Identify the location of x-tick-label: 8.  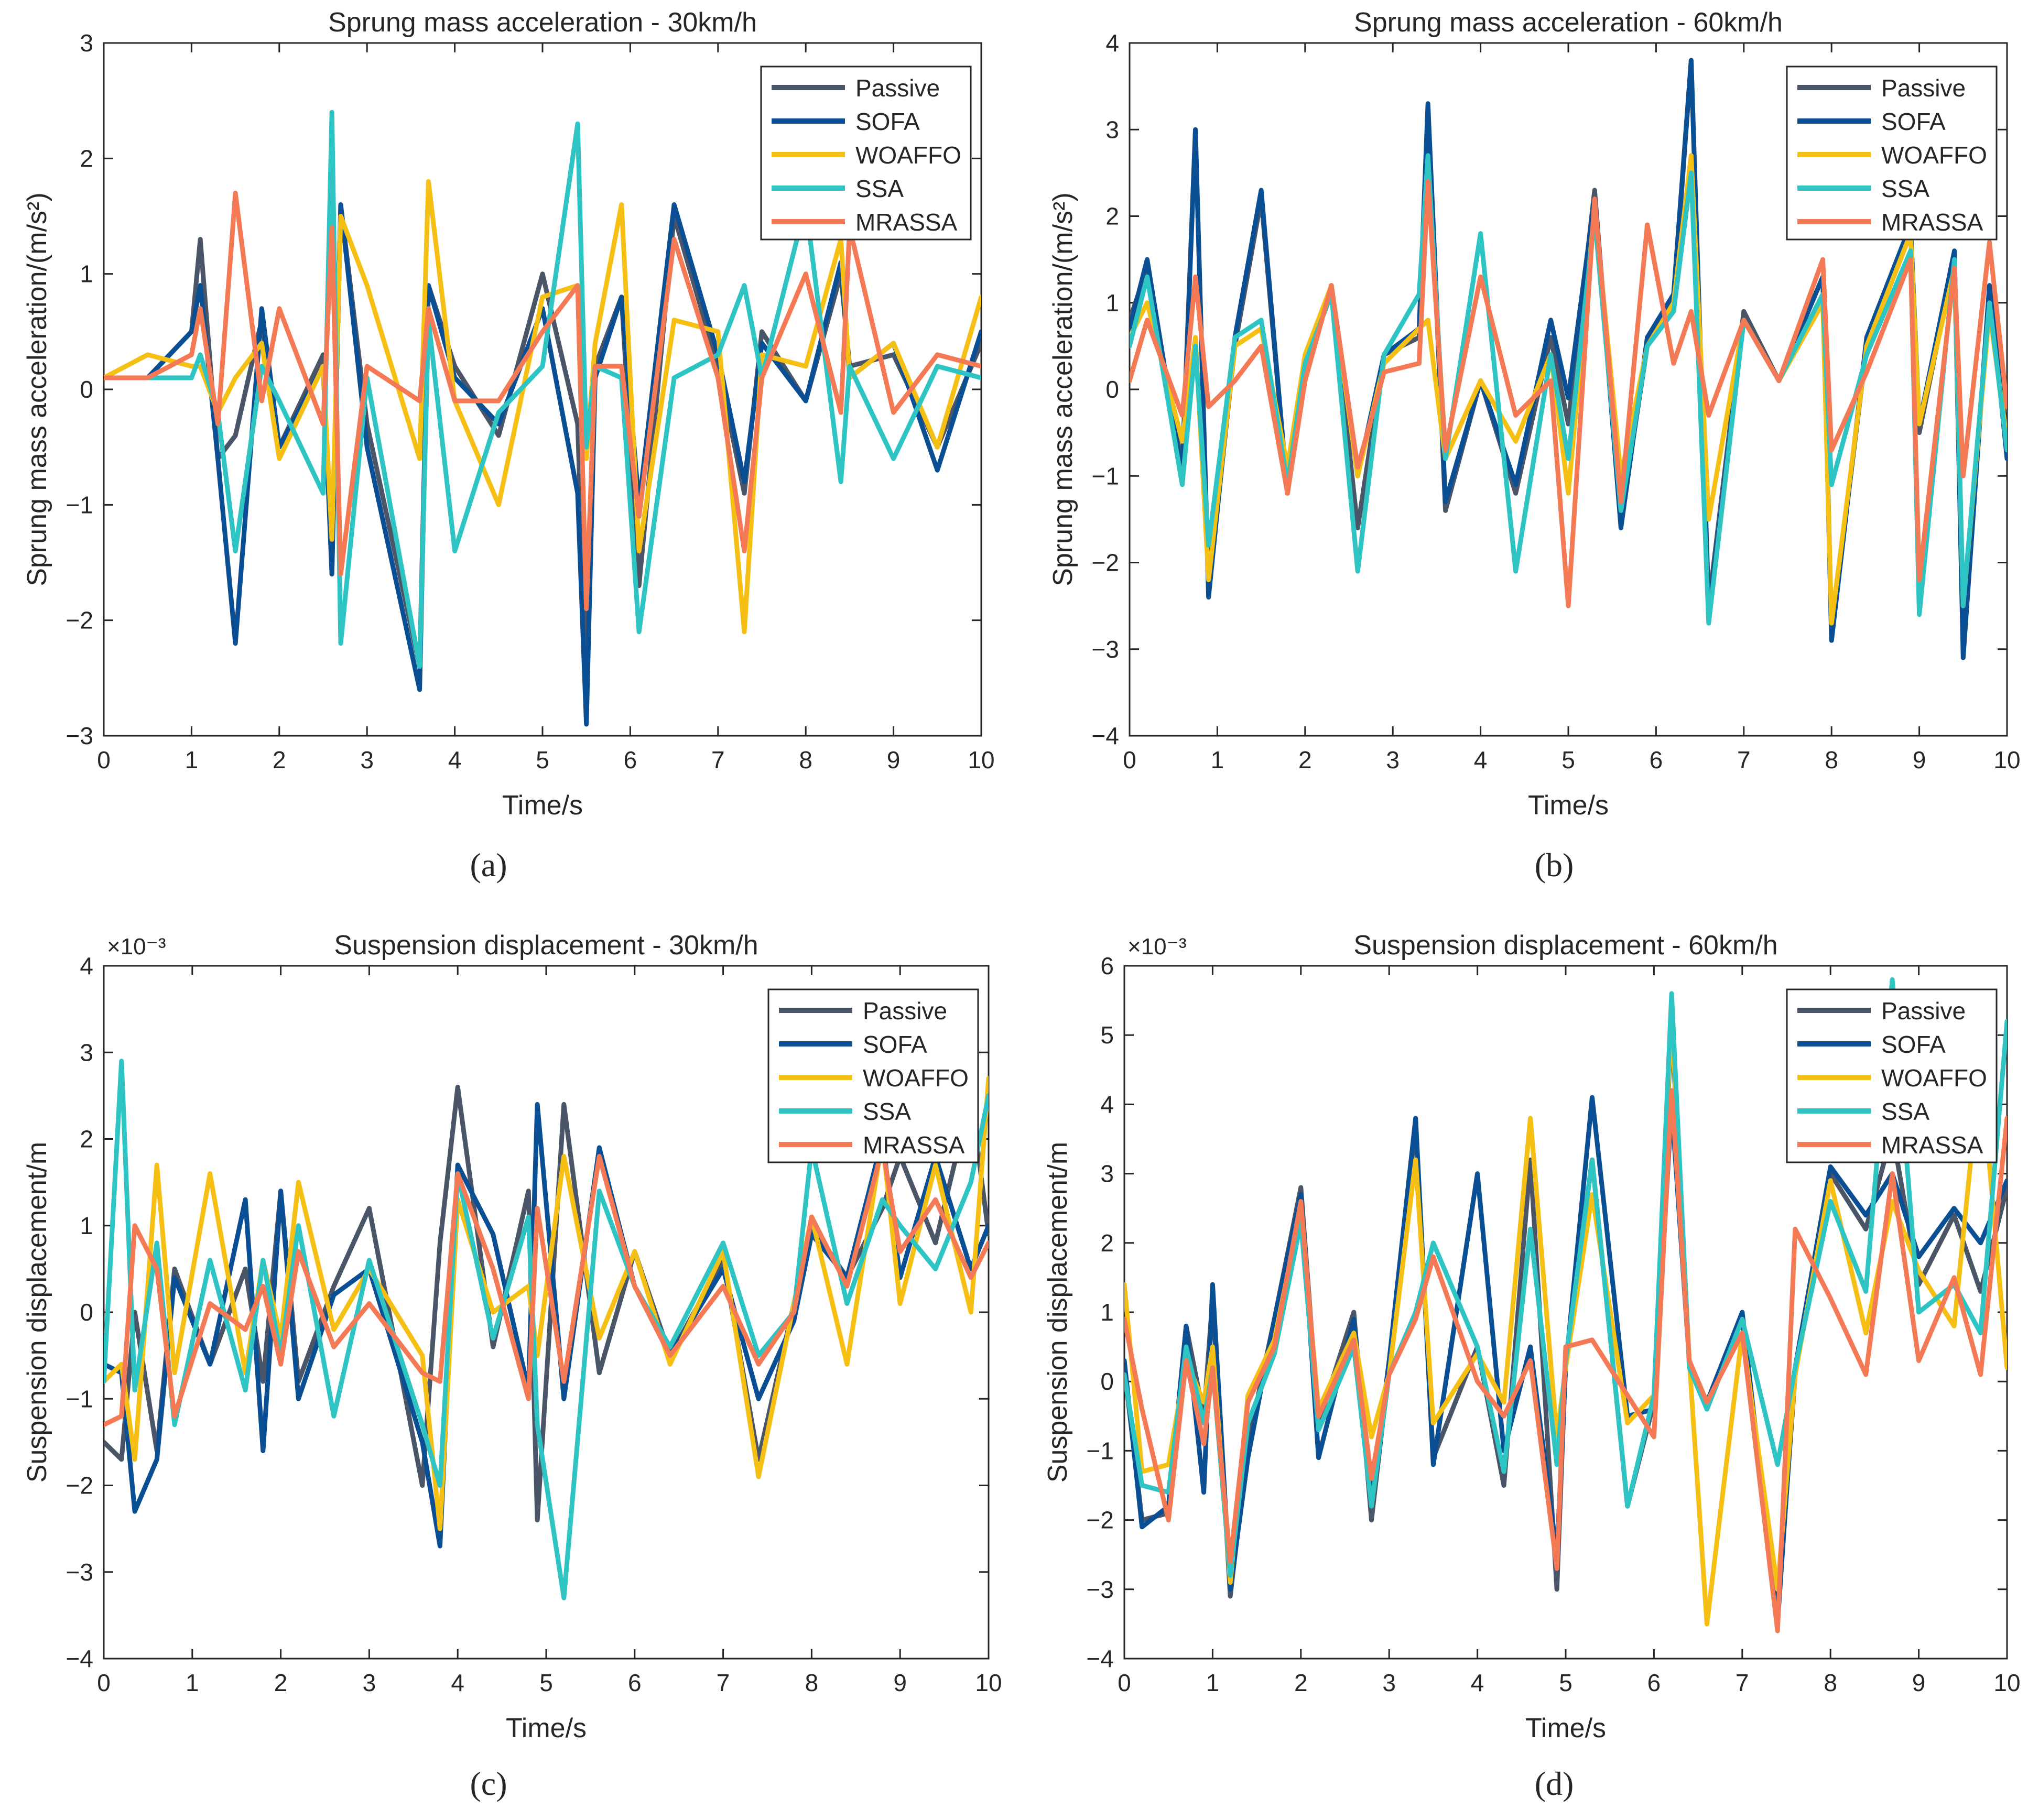
(812, 1682).